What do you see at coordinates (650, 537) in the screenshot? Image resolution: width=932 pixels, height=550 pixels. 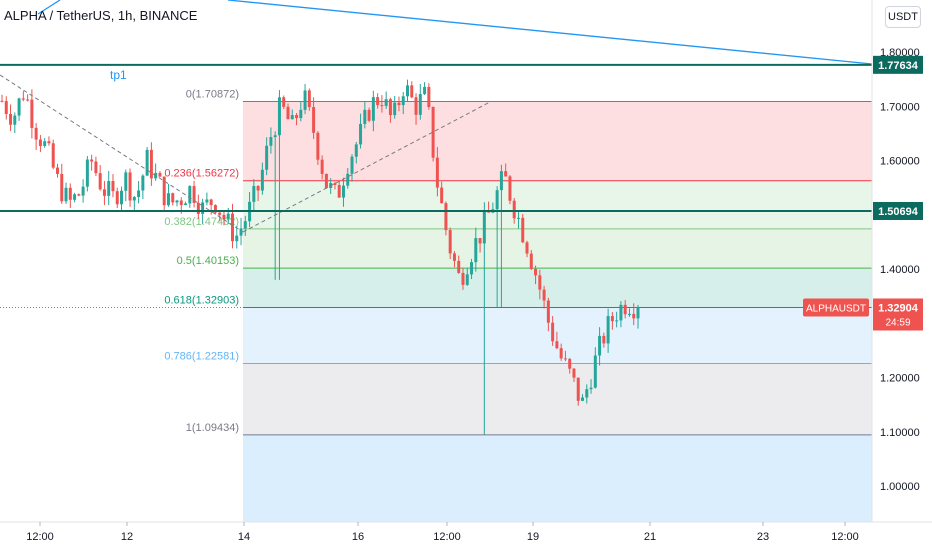 I see `time-tick-label: 21` at bounding box center [650, 537].